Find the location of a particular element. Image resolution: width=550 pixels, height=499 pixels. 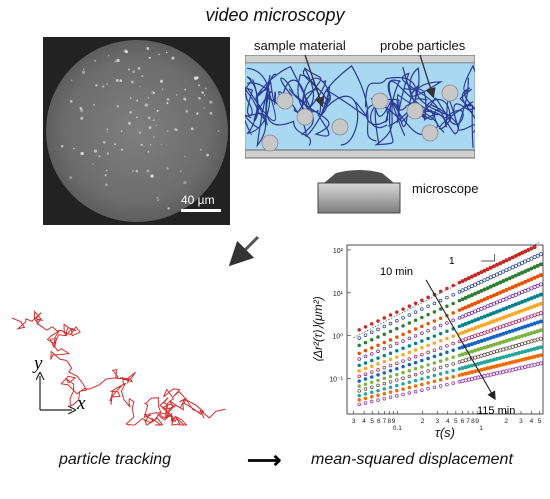

coordinate-axes-icon is located at coordinates (56, 393).